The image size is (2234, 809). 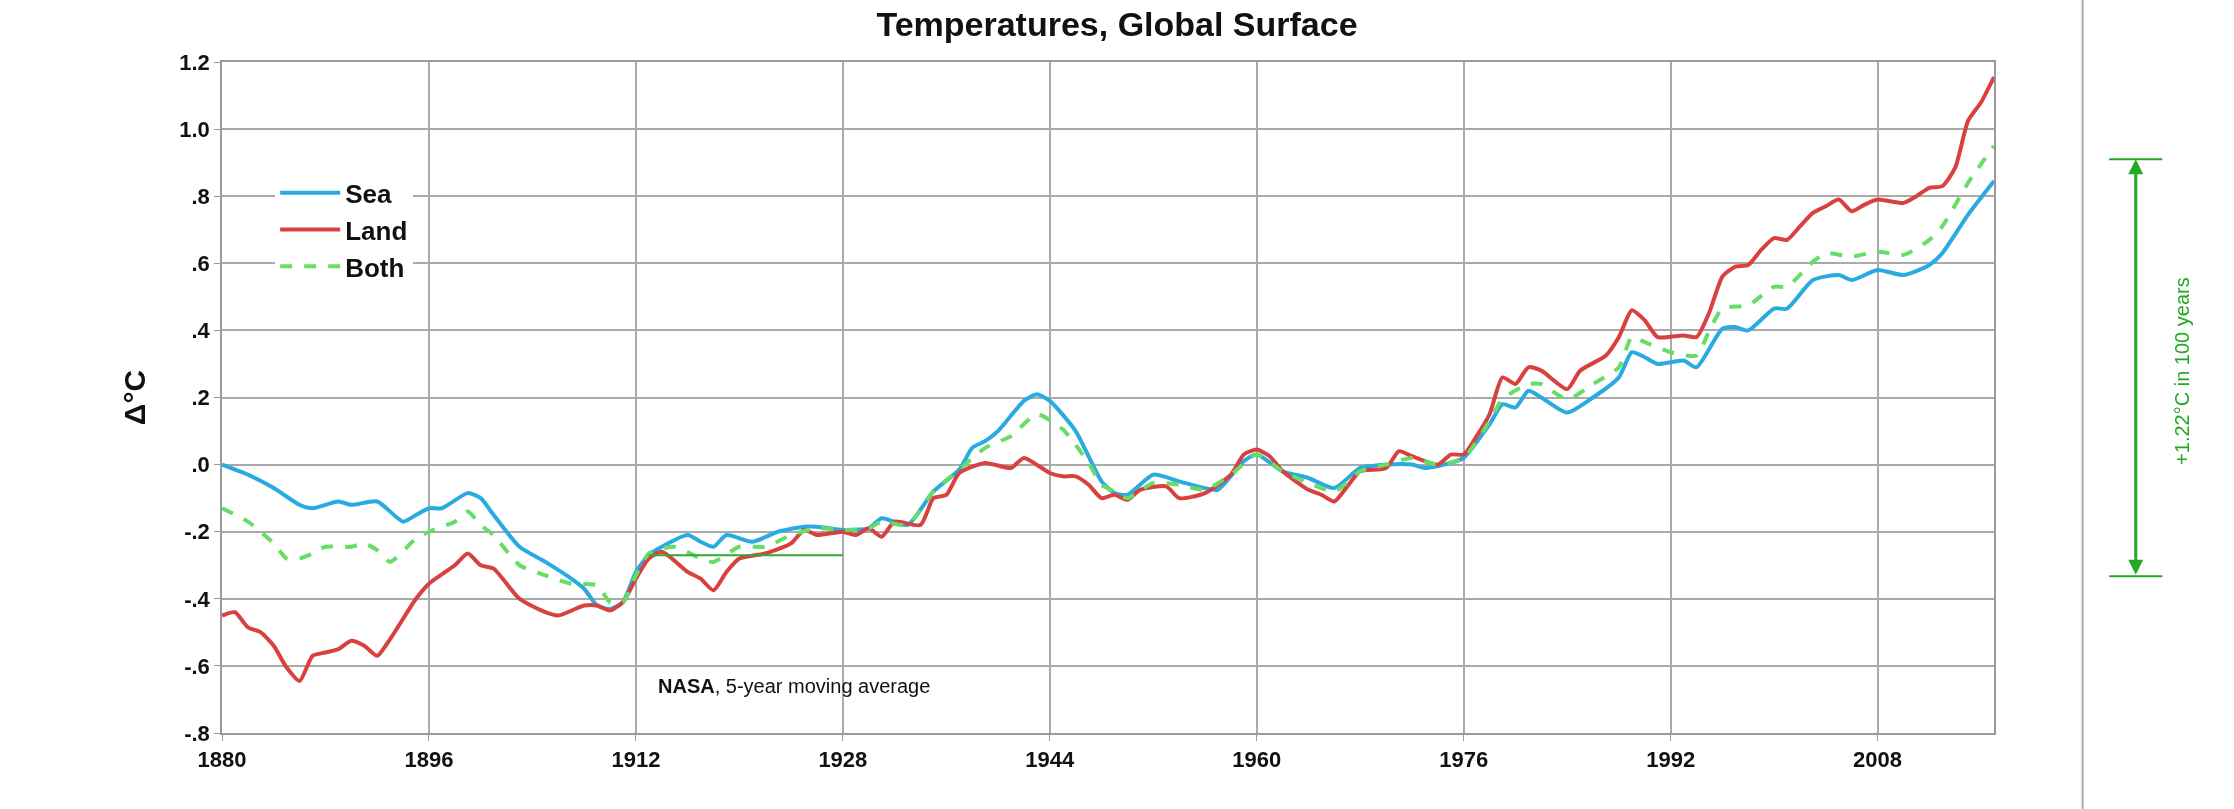 I want to click on x-tick-label: 2008, so click(x=1878, y=760).